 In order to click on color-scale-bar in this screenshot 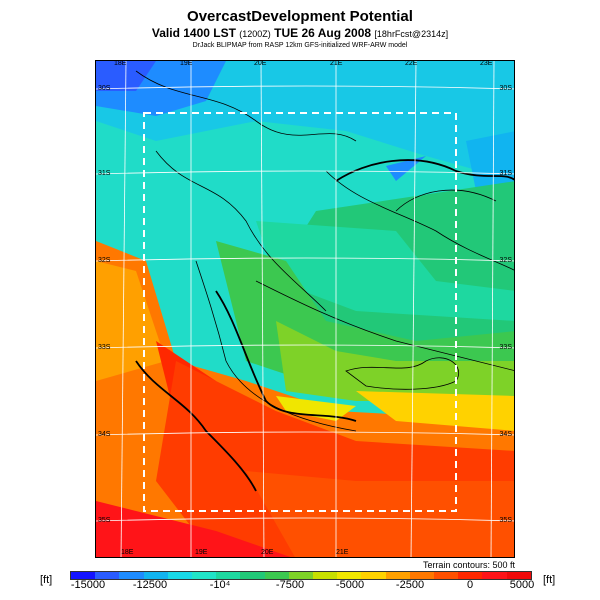, I will do `click(301, 575)`.